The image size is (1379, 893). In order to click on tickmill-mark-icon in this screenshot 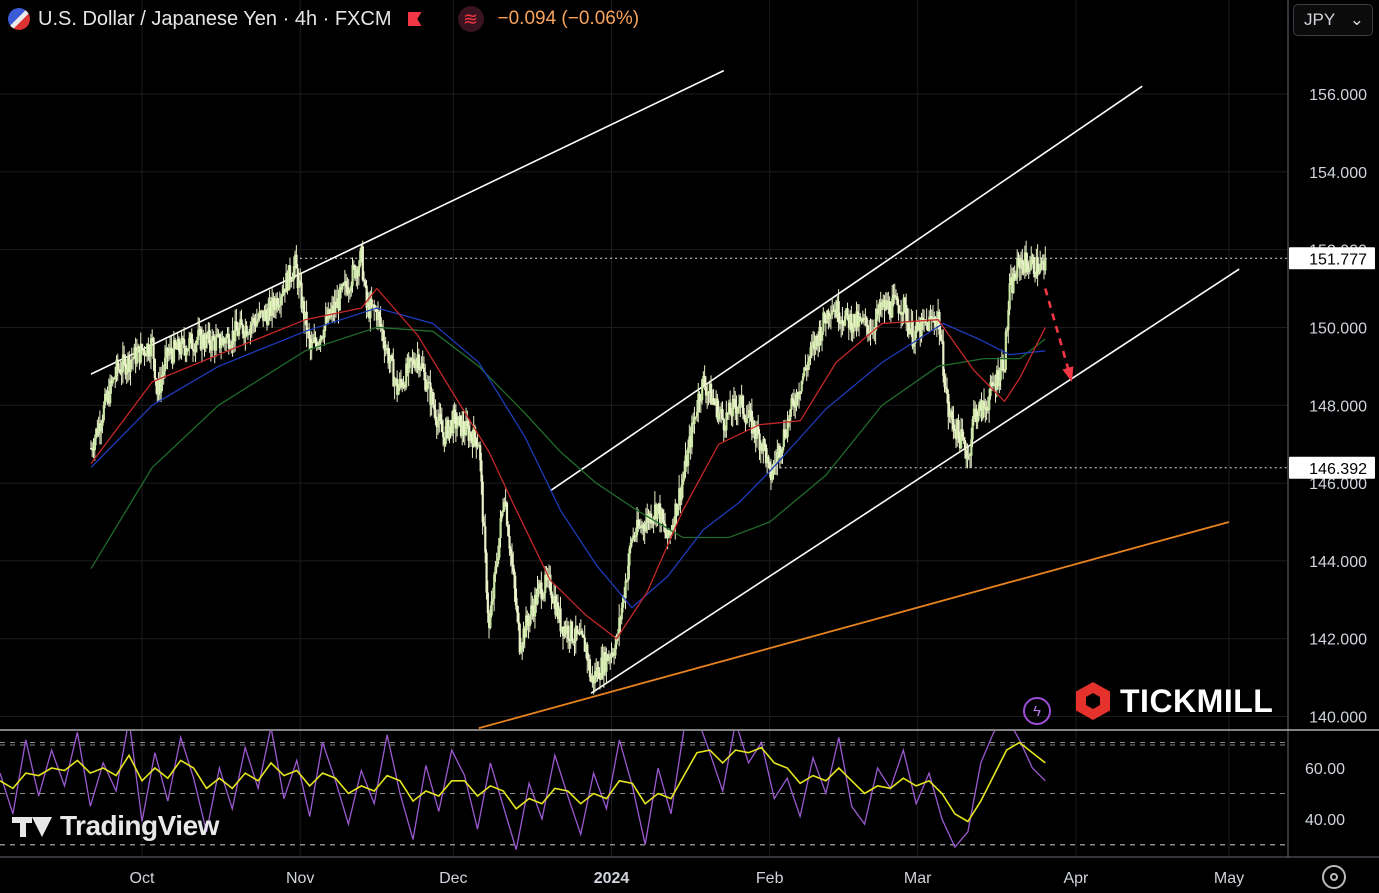, I will do `click(1093, 701)`.